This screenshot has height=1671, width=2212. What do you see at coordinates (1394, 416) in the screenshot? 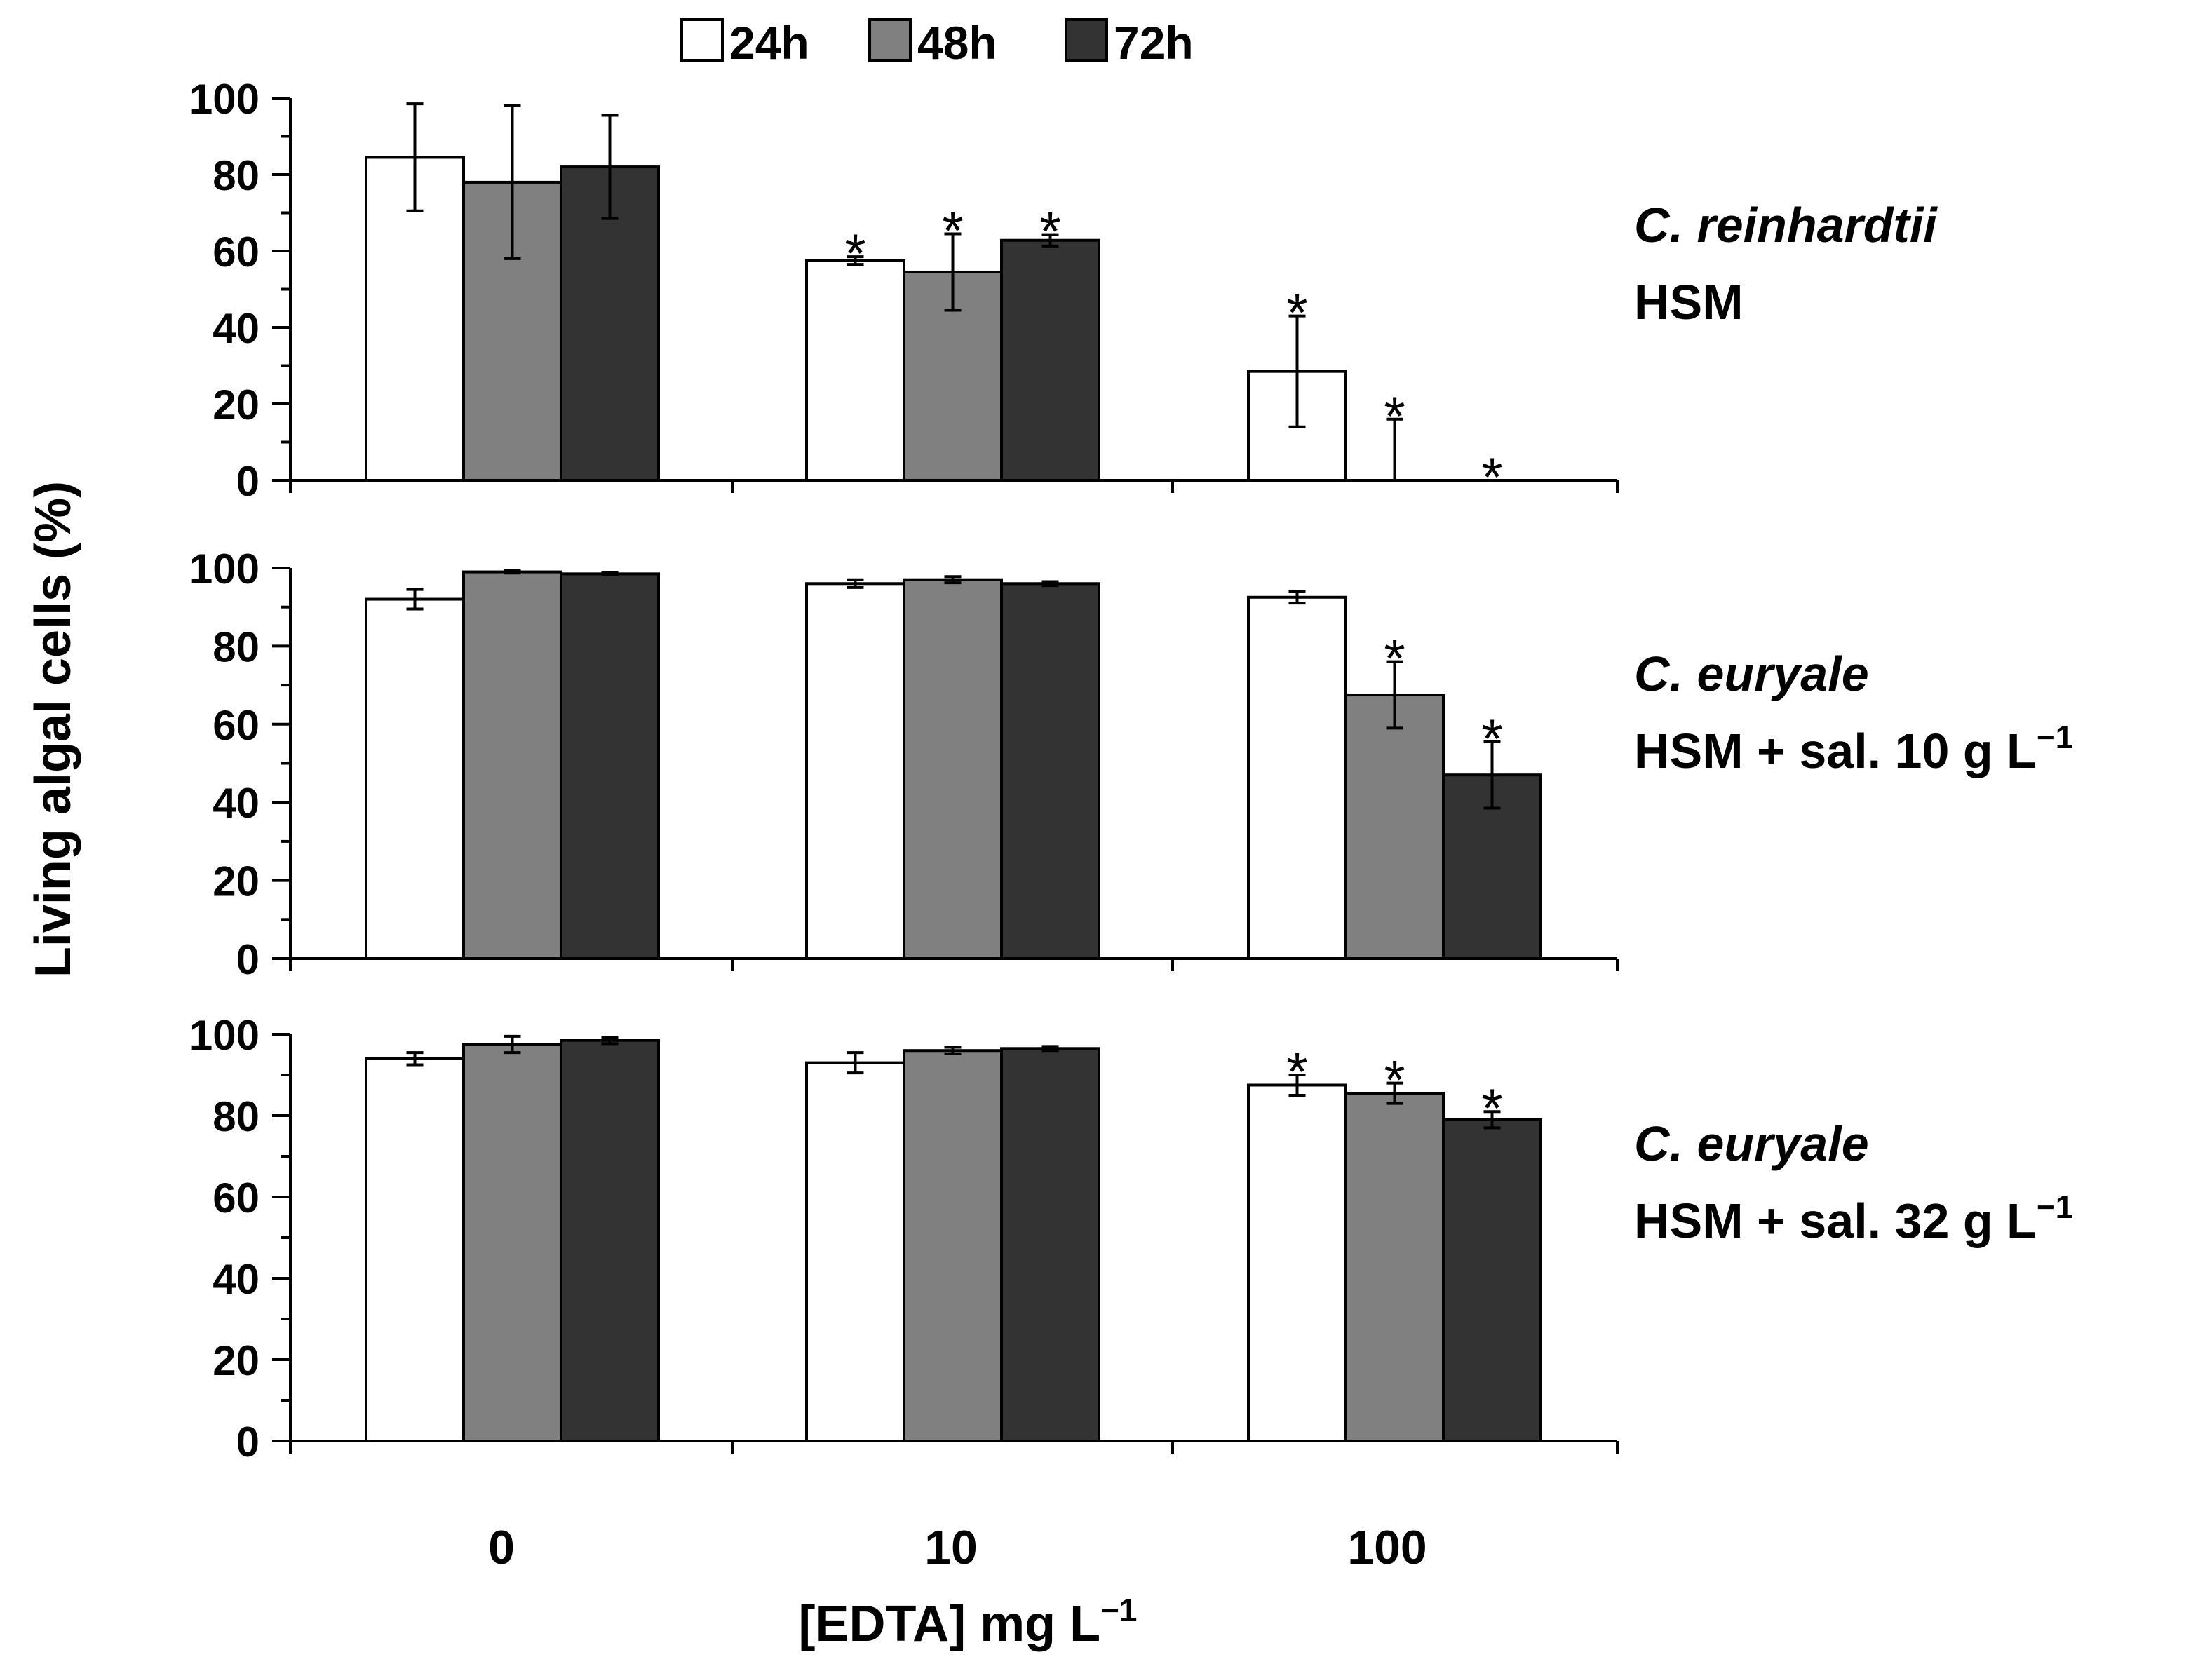
I see `significance-star-p1-48h-100: *` at bounding box center [1394, 416].